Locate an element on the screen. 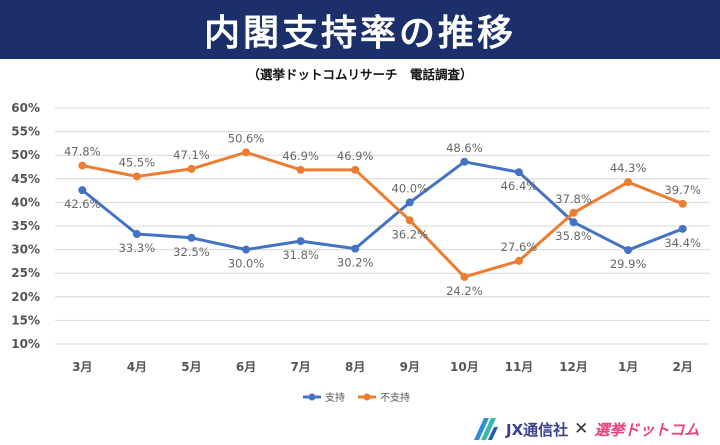 The height and width of the screenshot is (445, 720). data-label-support: 35.8% is located at coordinates (573, 236).